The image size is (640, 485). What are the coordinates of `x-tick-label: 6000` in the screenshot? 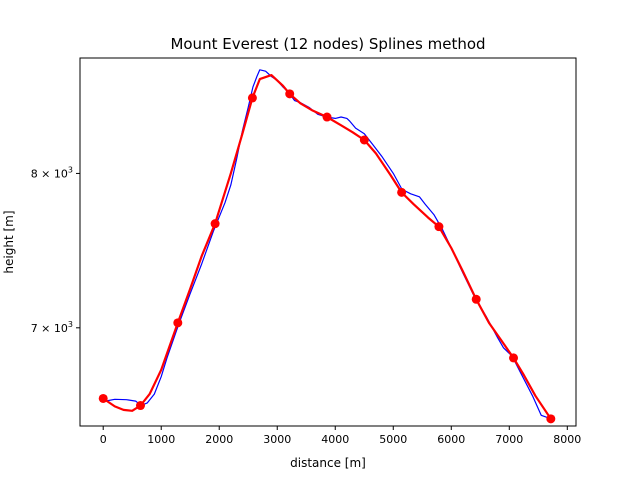 It's located at (451, 439).